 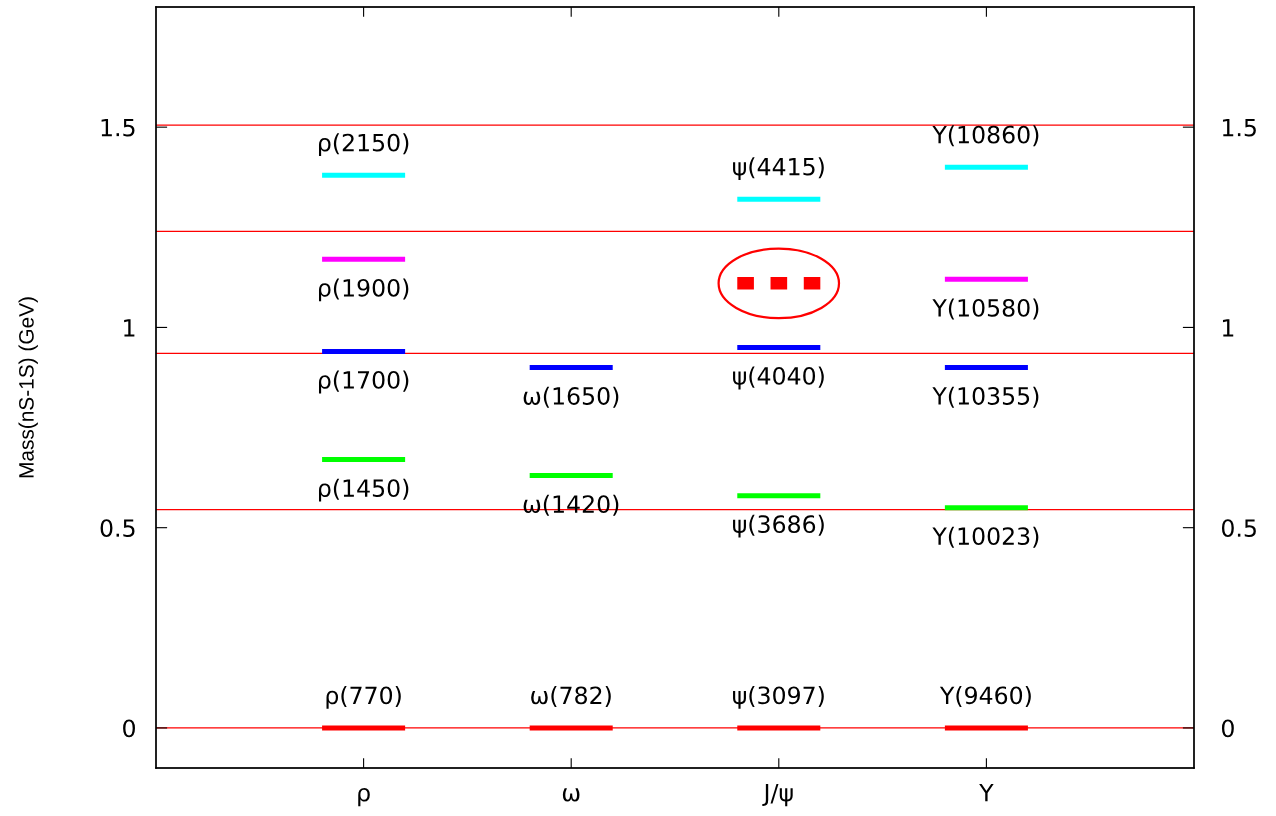 I want to click on y-tick-label: 1.5, so click(x=118, y=127).